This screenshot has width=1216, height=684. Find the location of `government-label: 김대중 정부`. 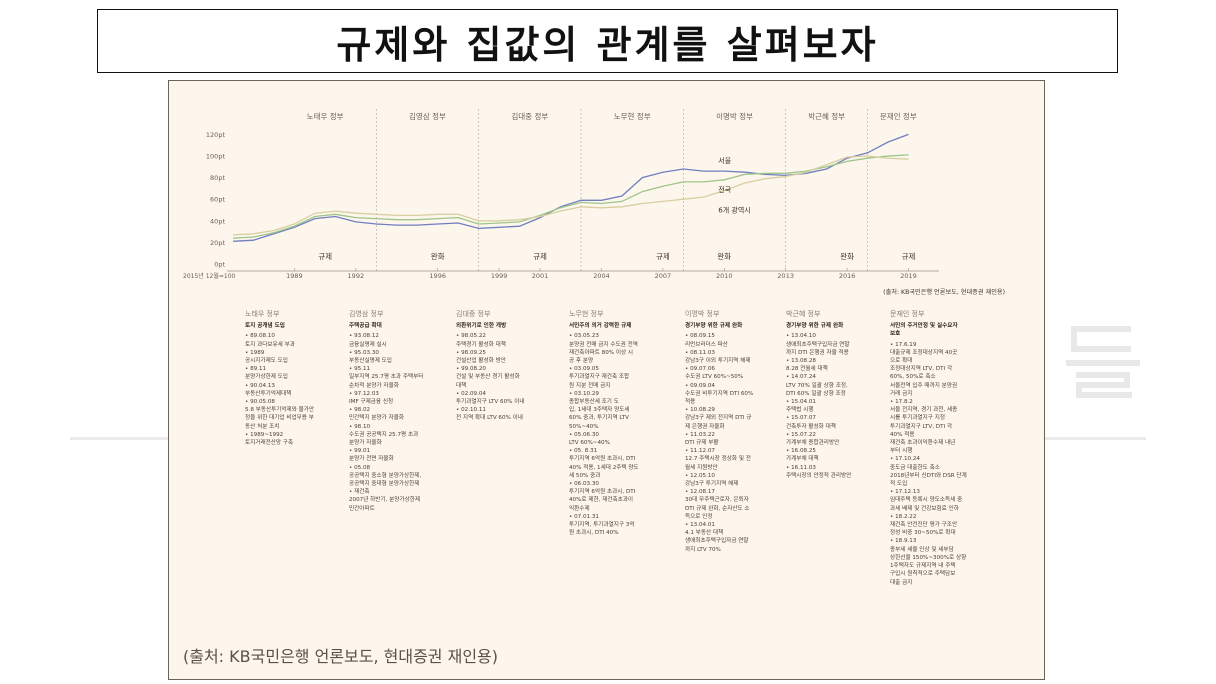

government-label: 김대중 정부 is located at coordinates (529, 116).